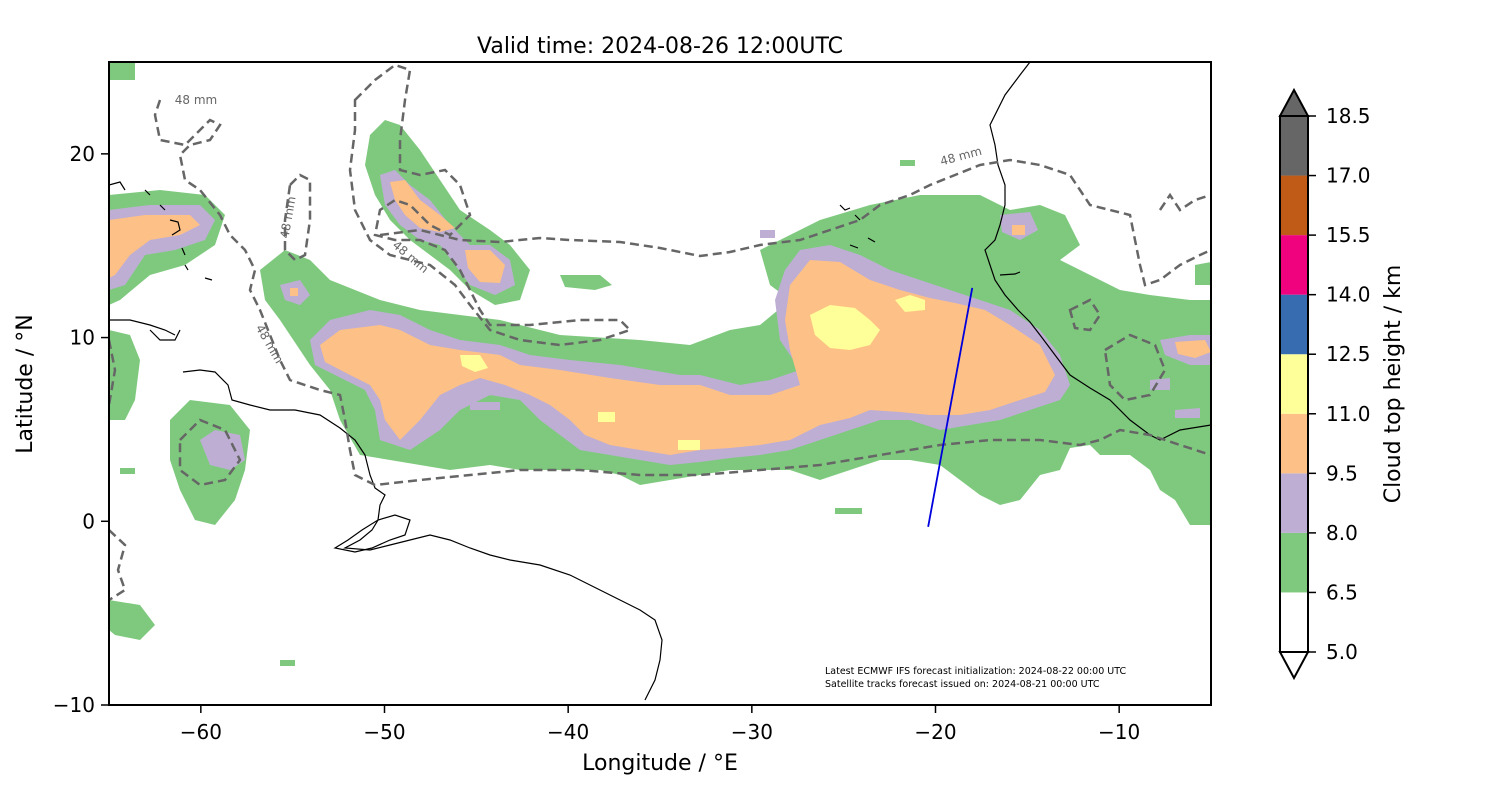 The image size is (1500, 800). What do you see at coordinates (752, 732) in the screenshot?
I see `x-tick-label: −30` at bounding box center [752, 732].